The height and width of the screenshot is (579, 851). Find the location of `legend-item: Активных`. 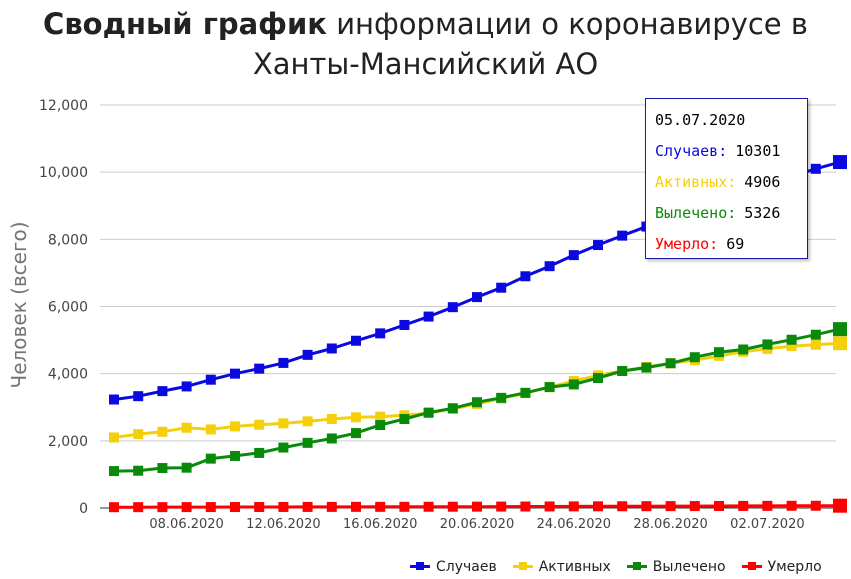

legend-item: Активных is located at coordinates (561, 567).